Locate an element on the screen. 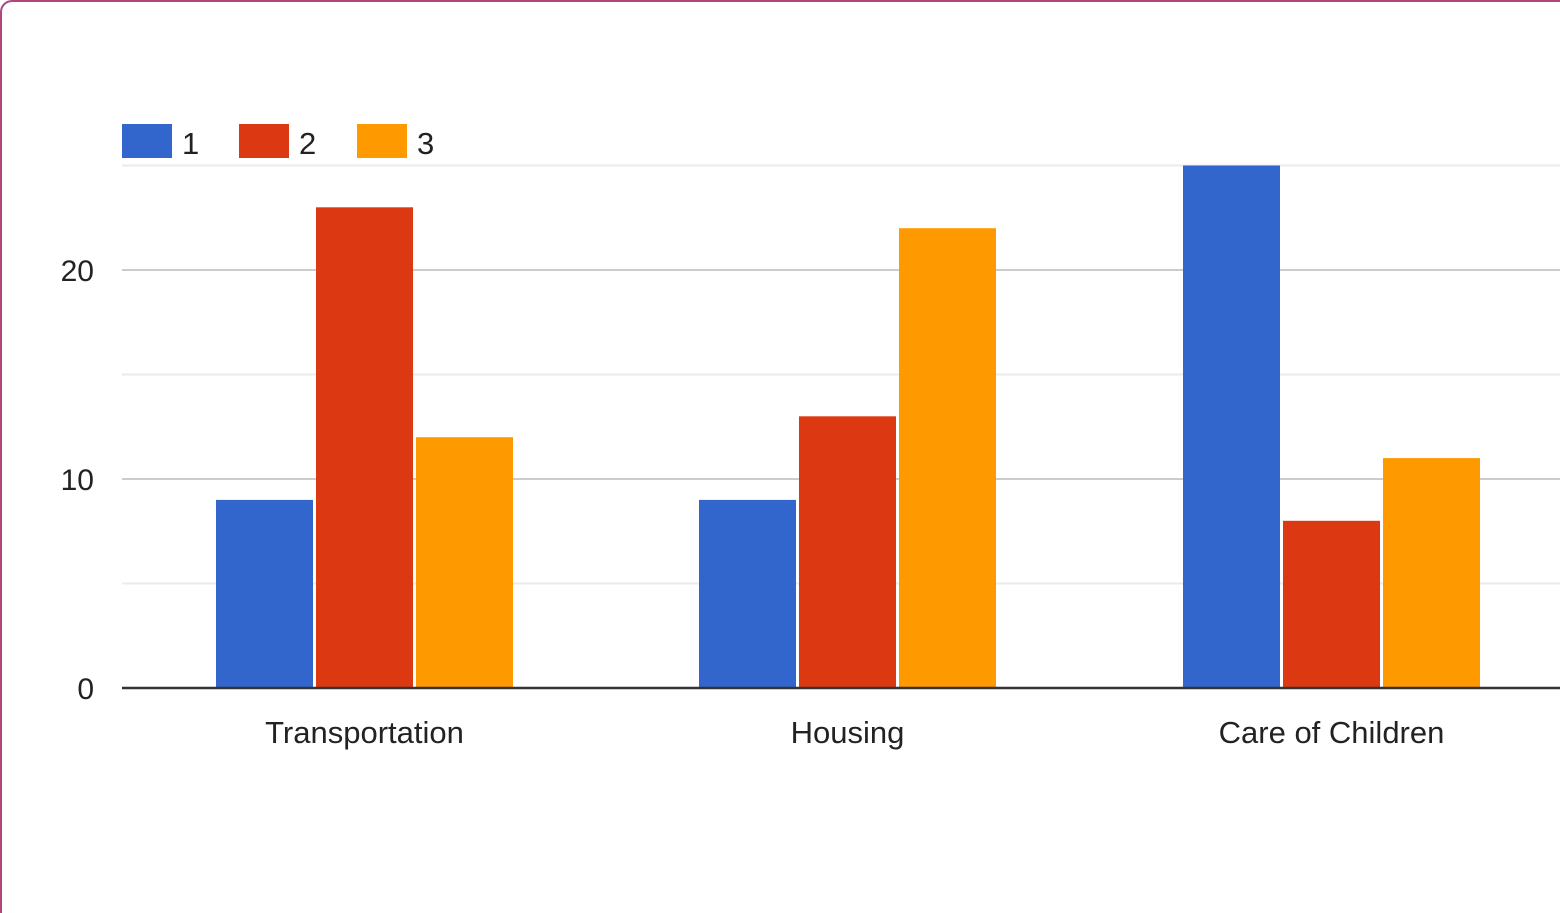 The height and width of the screenshot is (913, 1560). y-tick-label: 10 is located at coordinates (77, 480).